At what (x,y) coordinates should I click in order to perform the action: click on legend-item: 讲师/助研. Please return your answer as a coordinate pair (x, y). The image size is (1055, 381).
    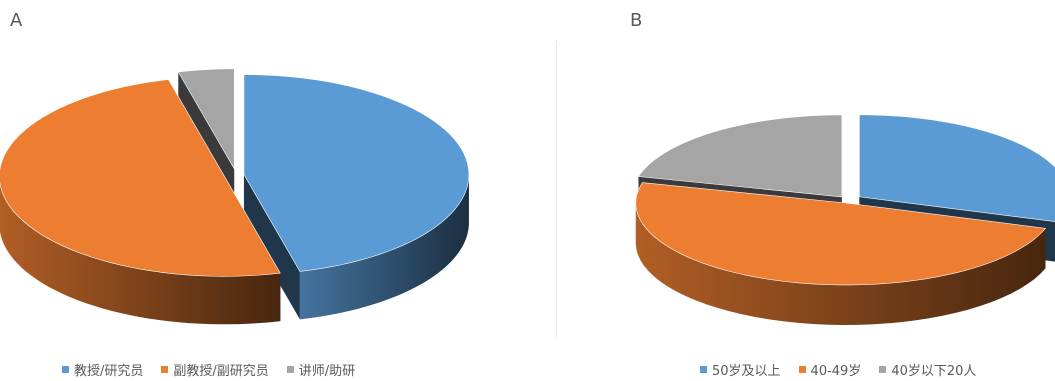
    Looking at the image, I should click on (321, 369).